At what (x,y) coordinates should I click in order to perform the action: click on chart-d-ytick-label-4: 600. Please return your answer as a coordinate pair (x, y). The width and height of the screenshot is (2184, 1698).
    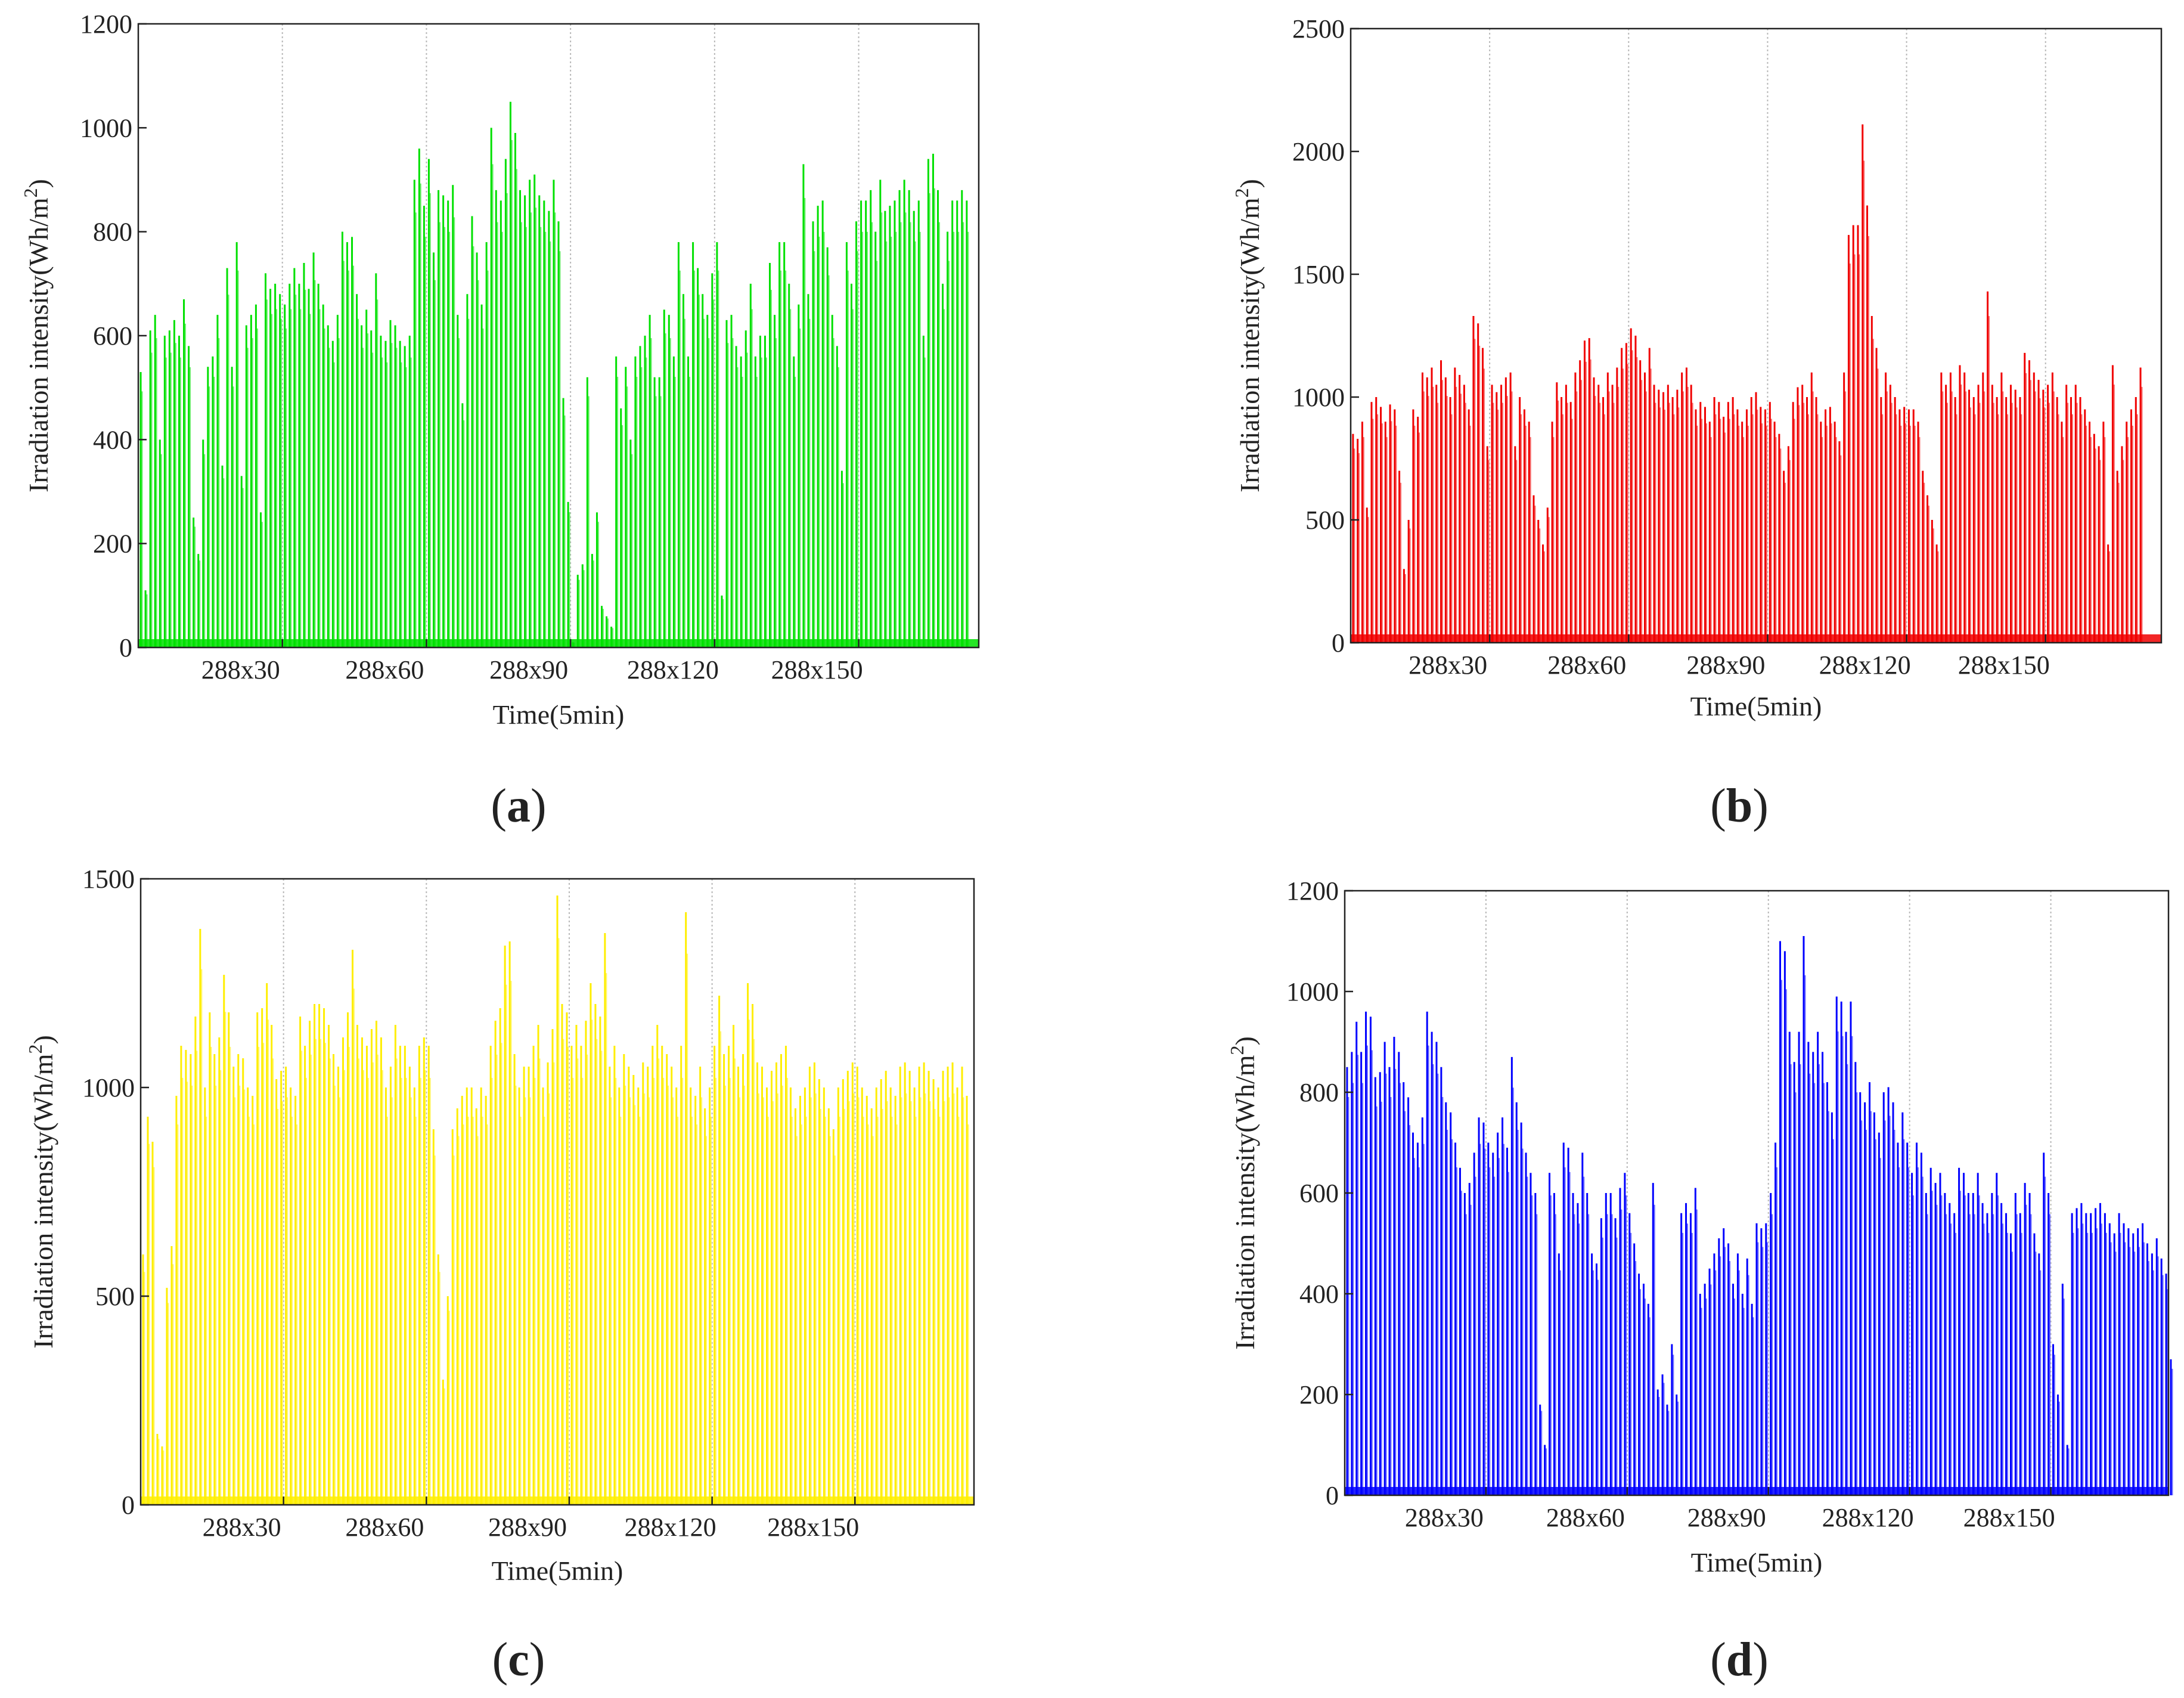
    Looking at the image, I should click on (1319, 1193).